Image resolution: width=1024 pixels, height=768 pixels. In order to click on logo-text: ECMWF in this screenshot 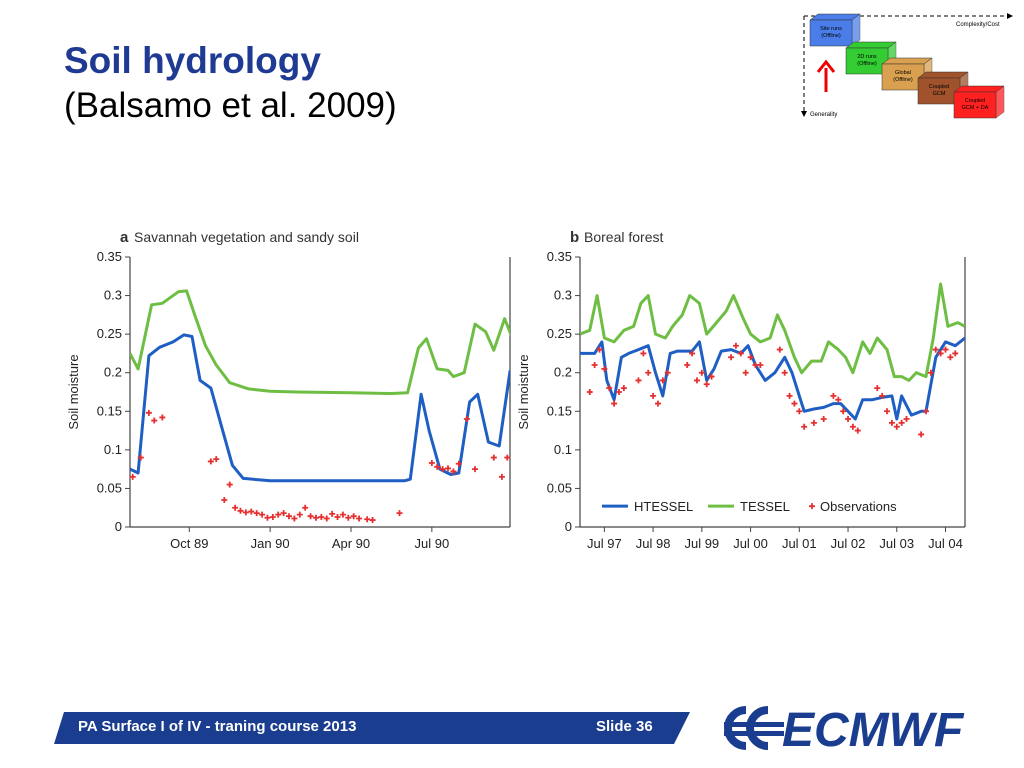, I will do `click(873, 730)`.